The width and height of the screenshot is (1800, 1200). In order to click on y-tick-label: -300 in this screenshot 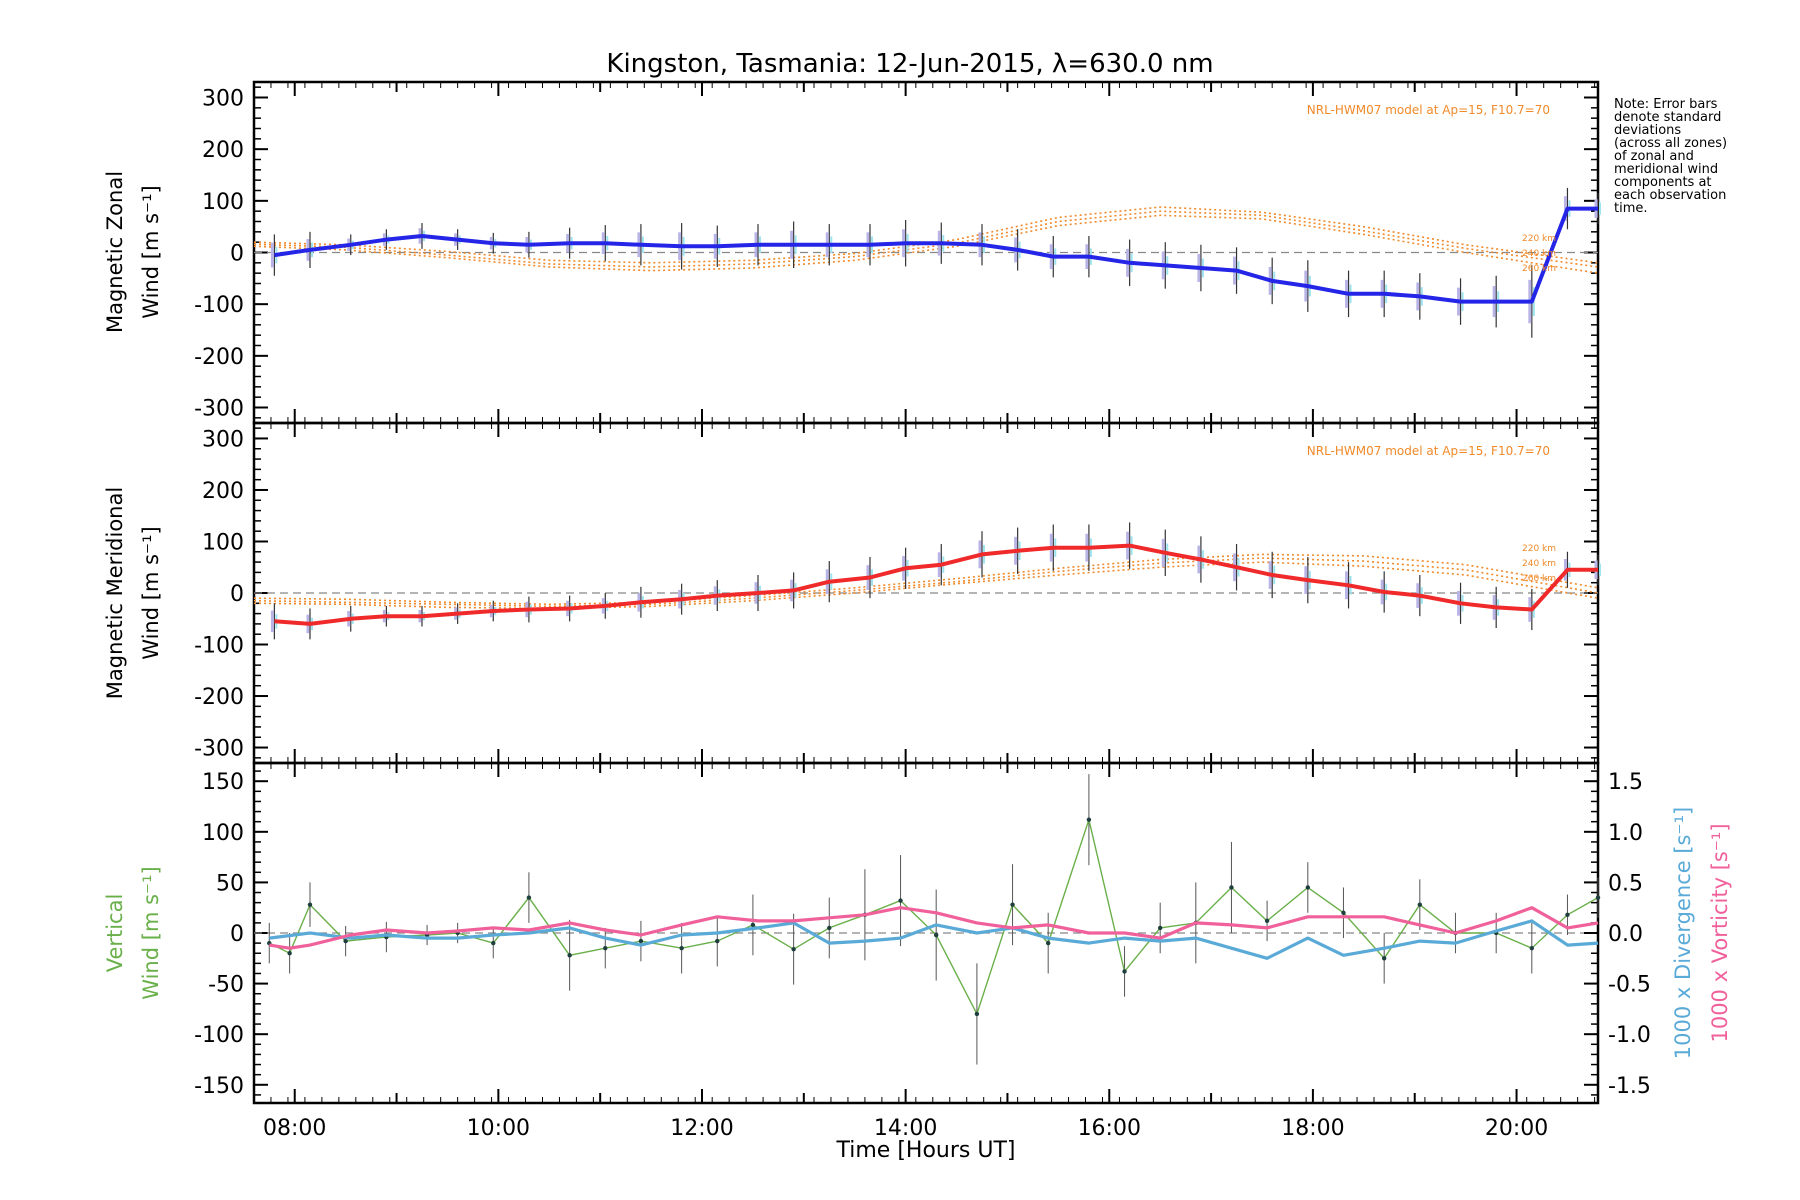, I will do `click(219, 749)`.